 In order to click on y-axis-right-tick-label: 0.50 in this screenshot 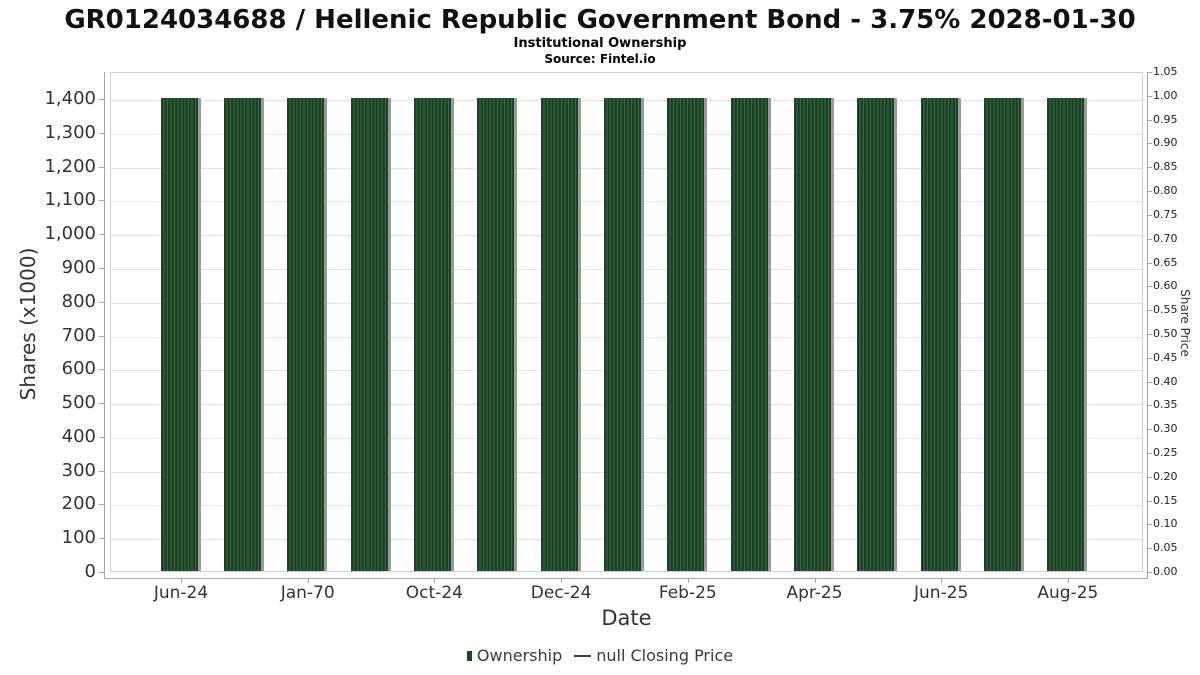, I will do `click(1165, 333)`.